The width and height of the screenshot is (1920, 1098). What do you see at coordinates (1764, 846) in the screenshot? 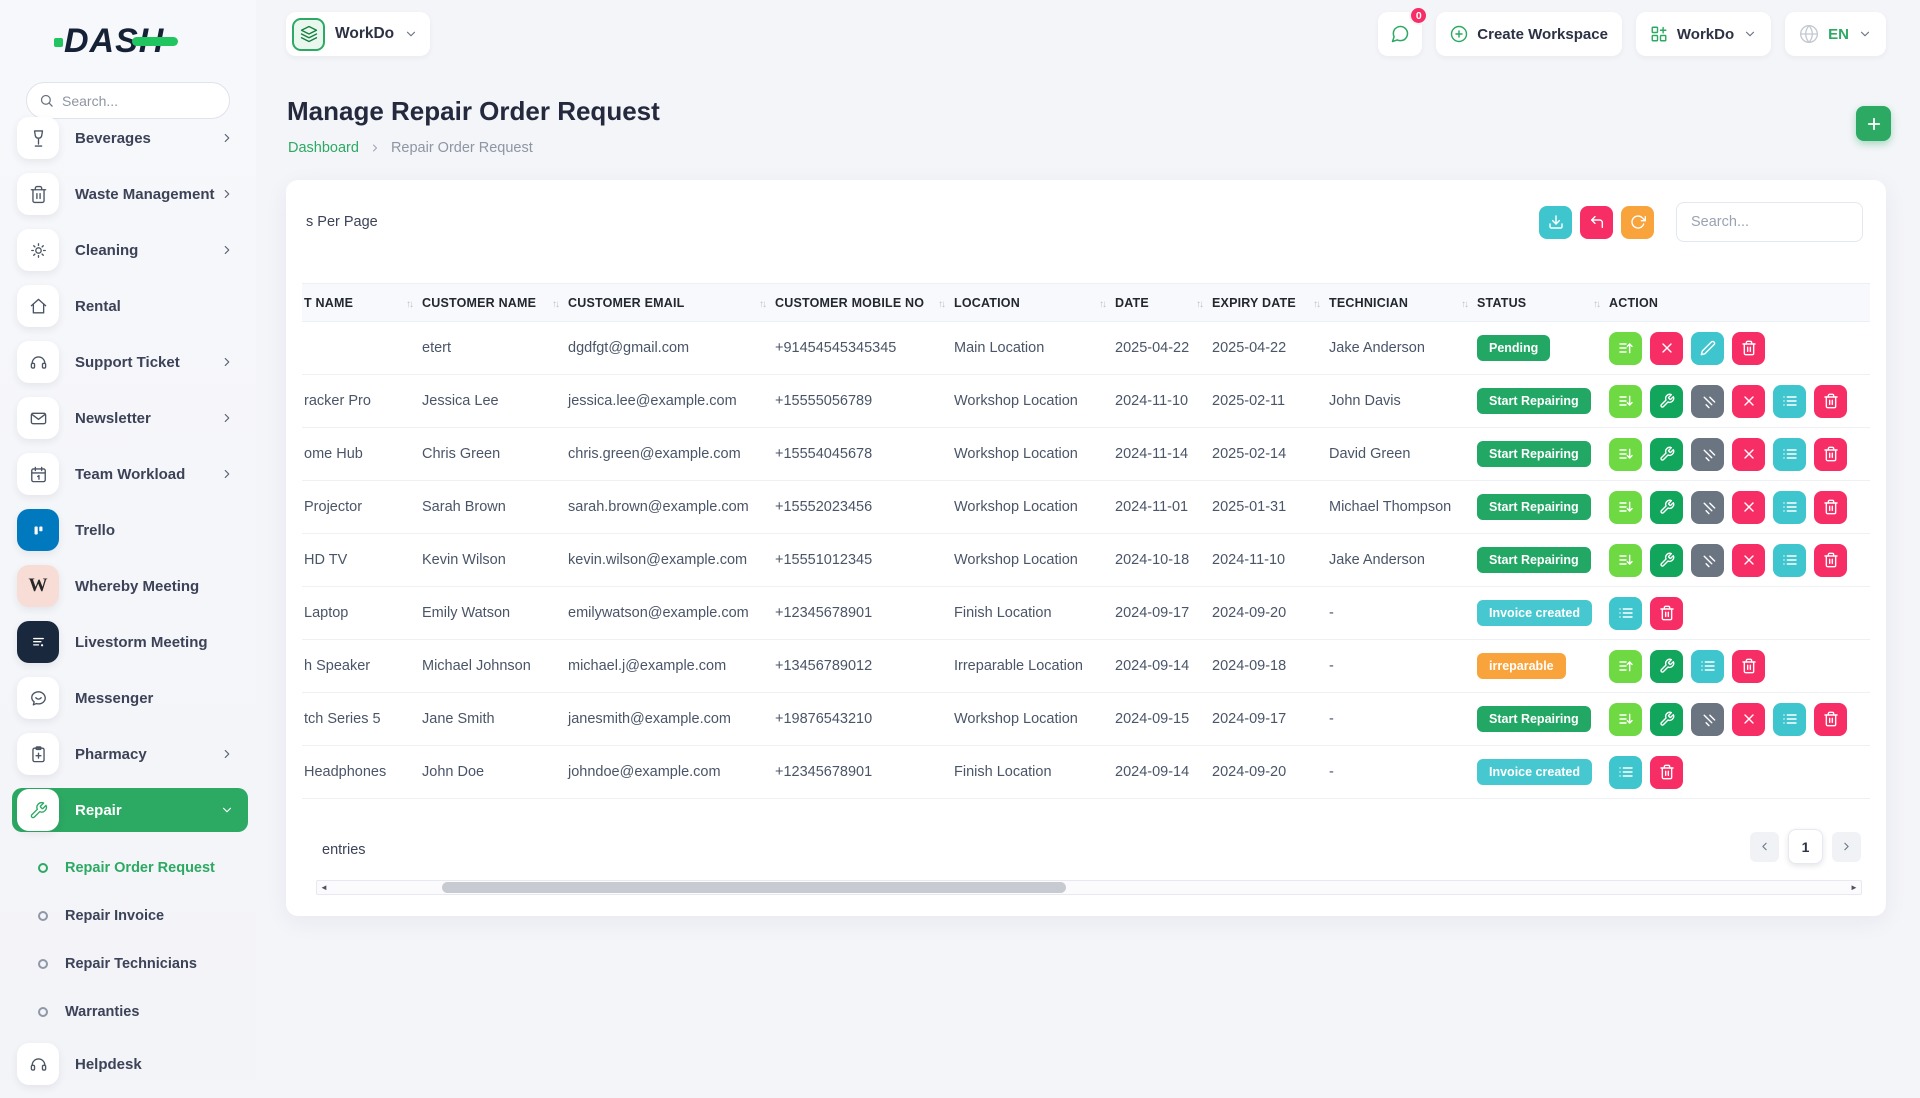
I see `prev-page-button` at bounding box center [1764, 846].